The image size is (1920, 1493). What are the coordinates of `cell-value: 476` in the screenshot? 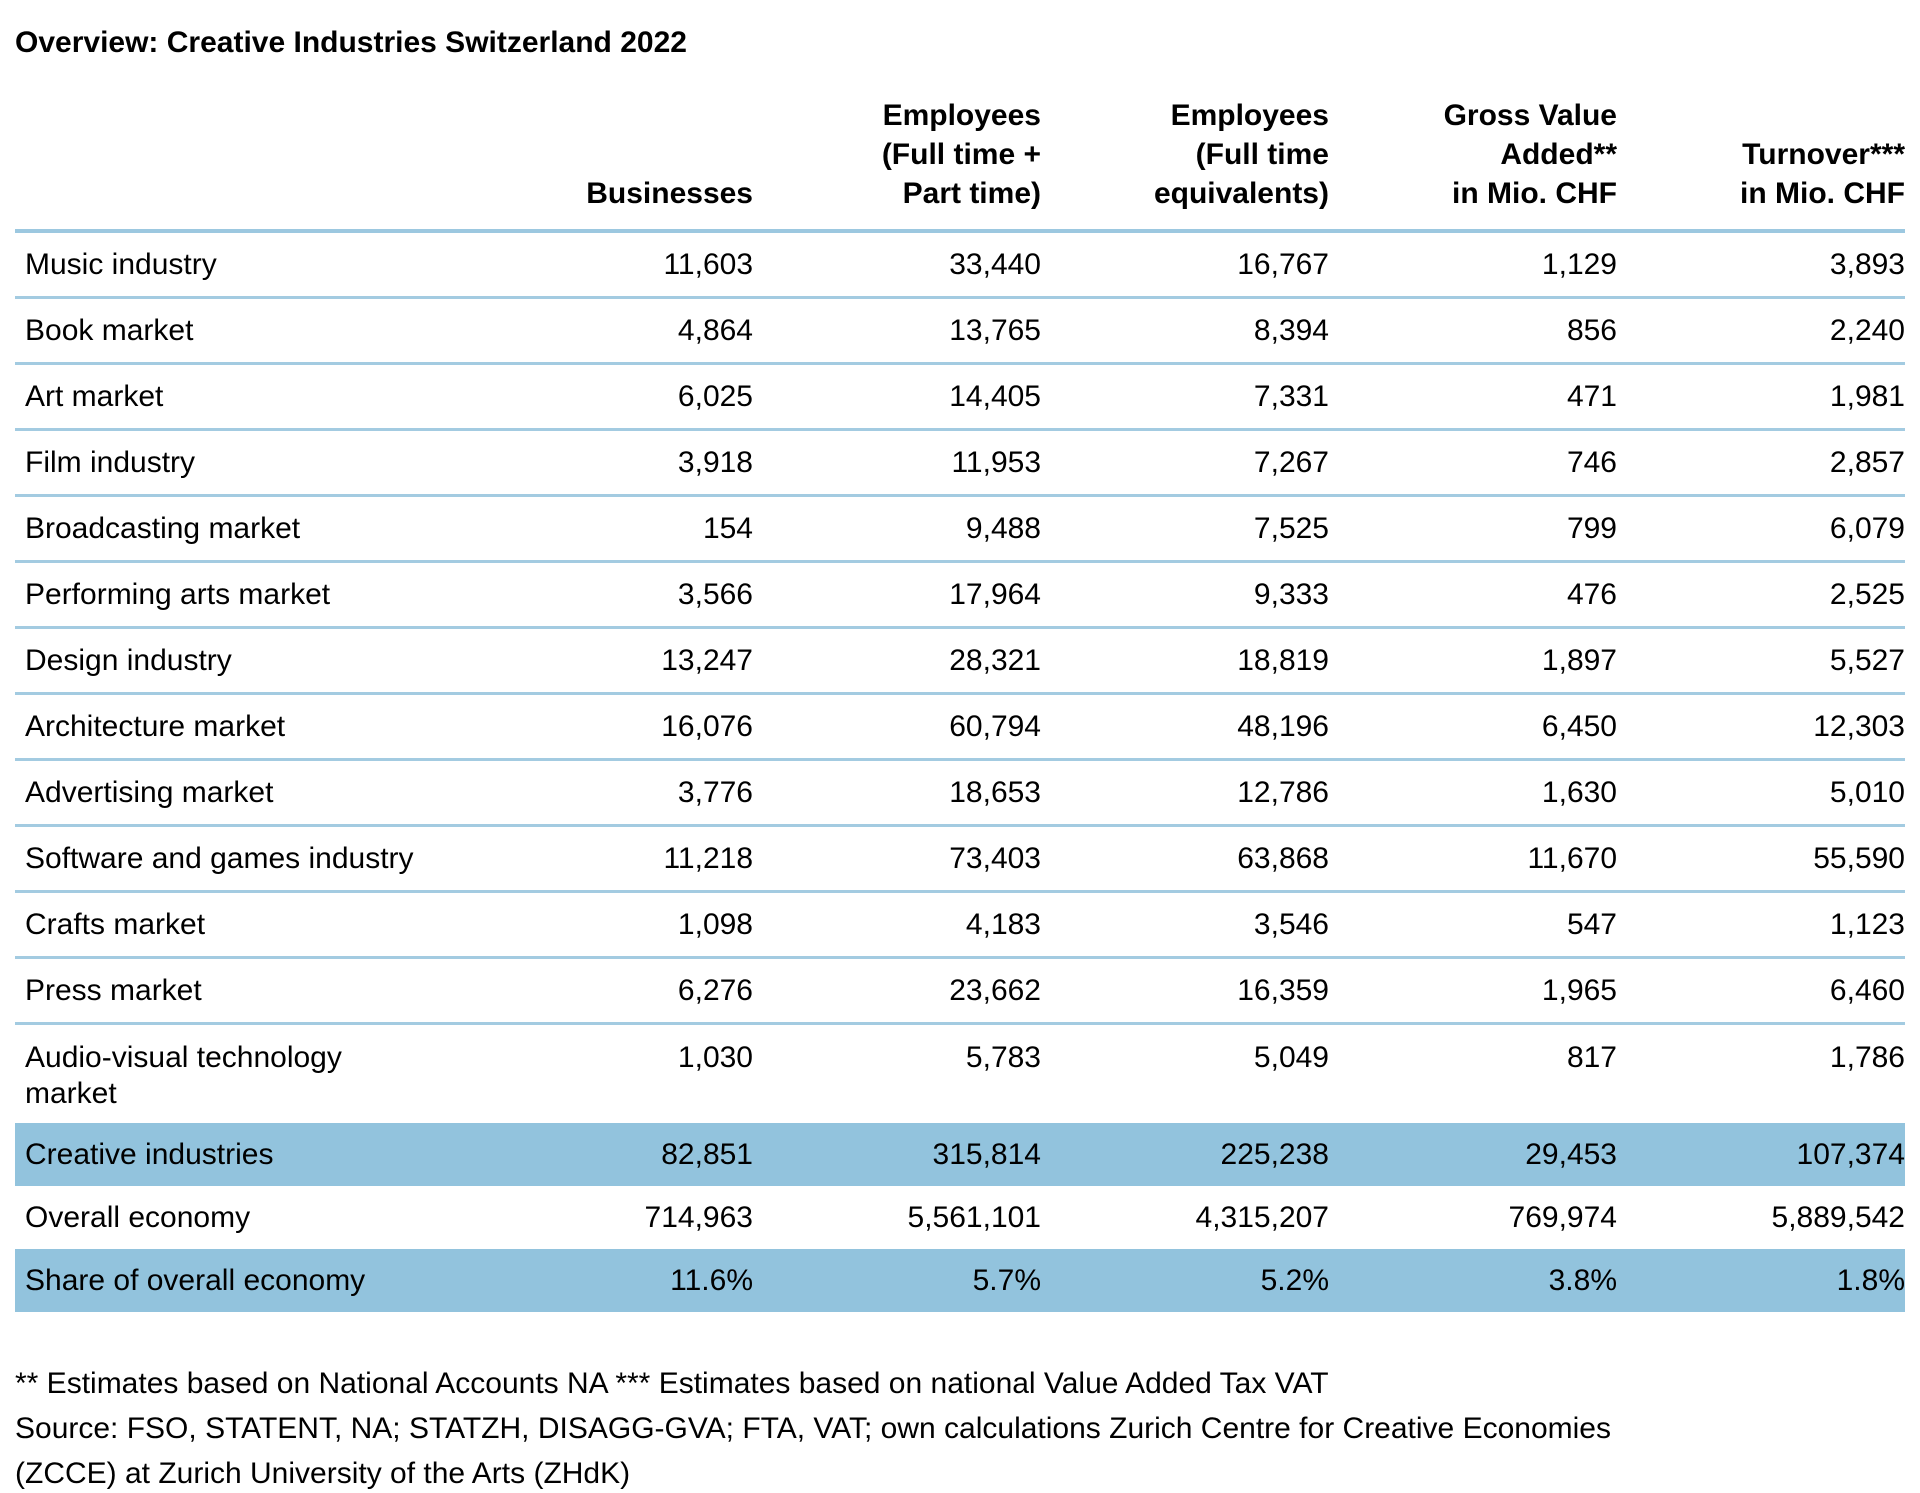 It's located at (1591, 594).